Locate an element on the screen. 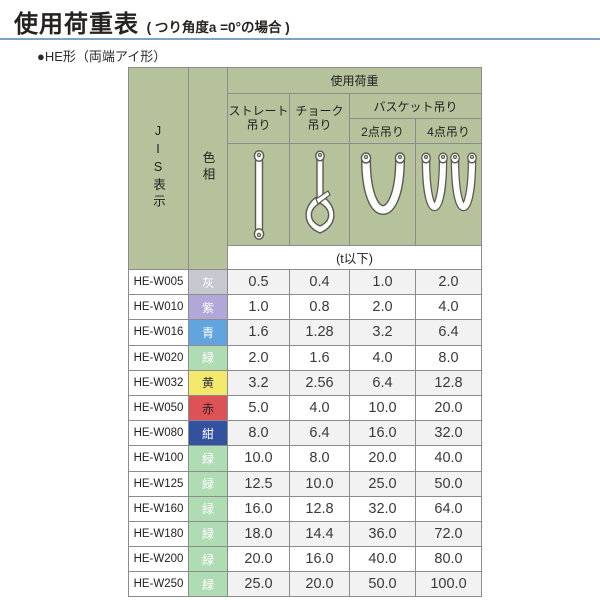 This screenshot has height=600, width=600. table-row: HE-W050 赤 5.0 4.0 10.0 20.0 is located at coordinates (305, 408).